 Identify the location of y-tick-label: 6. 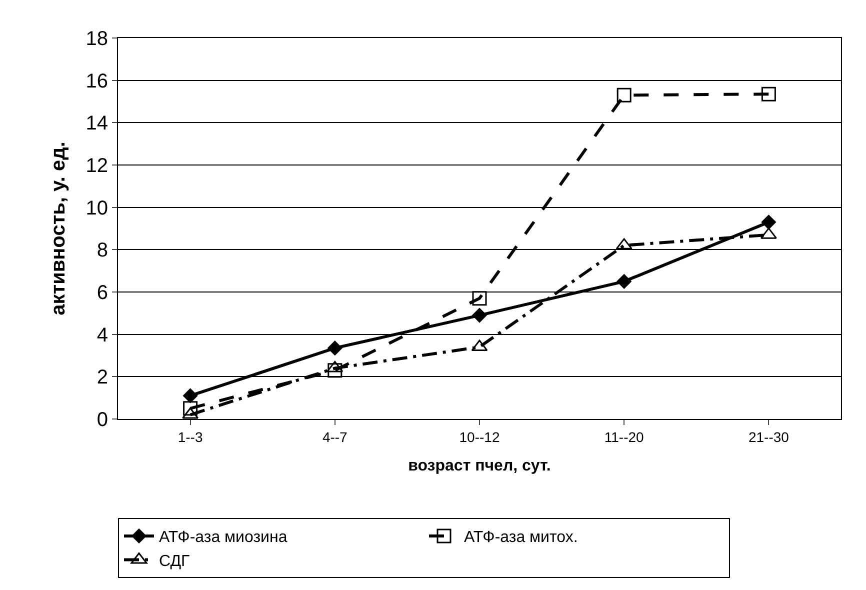
(102, 293).